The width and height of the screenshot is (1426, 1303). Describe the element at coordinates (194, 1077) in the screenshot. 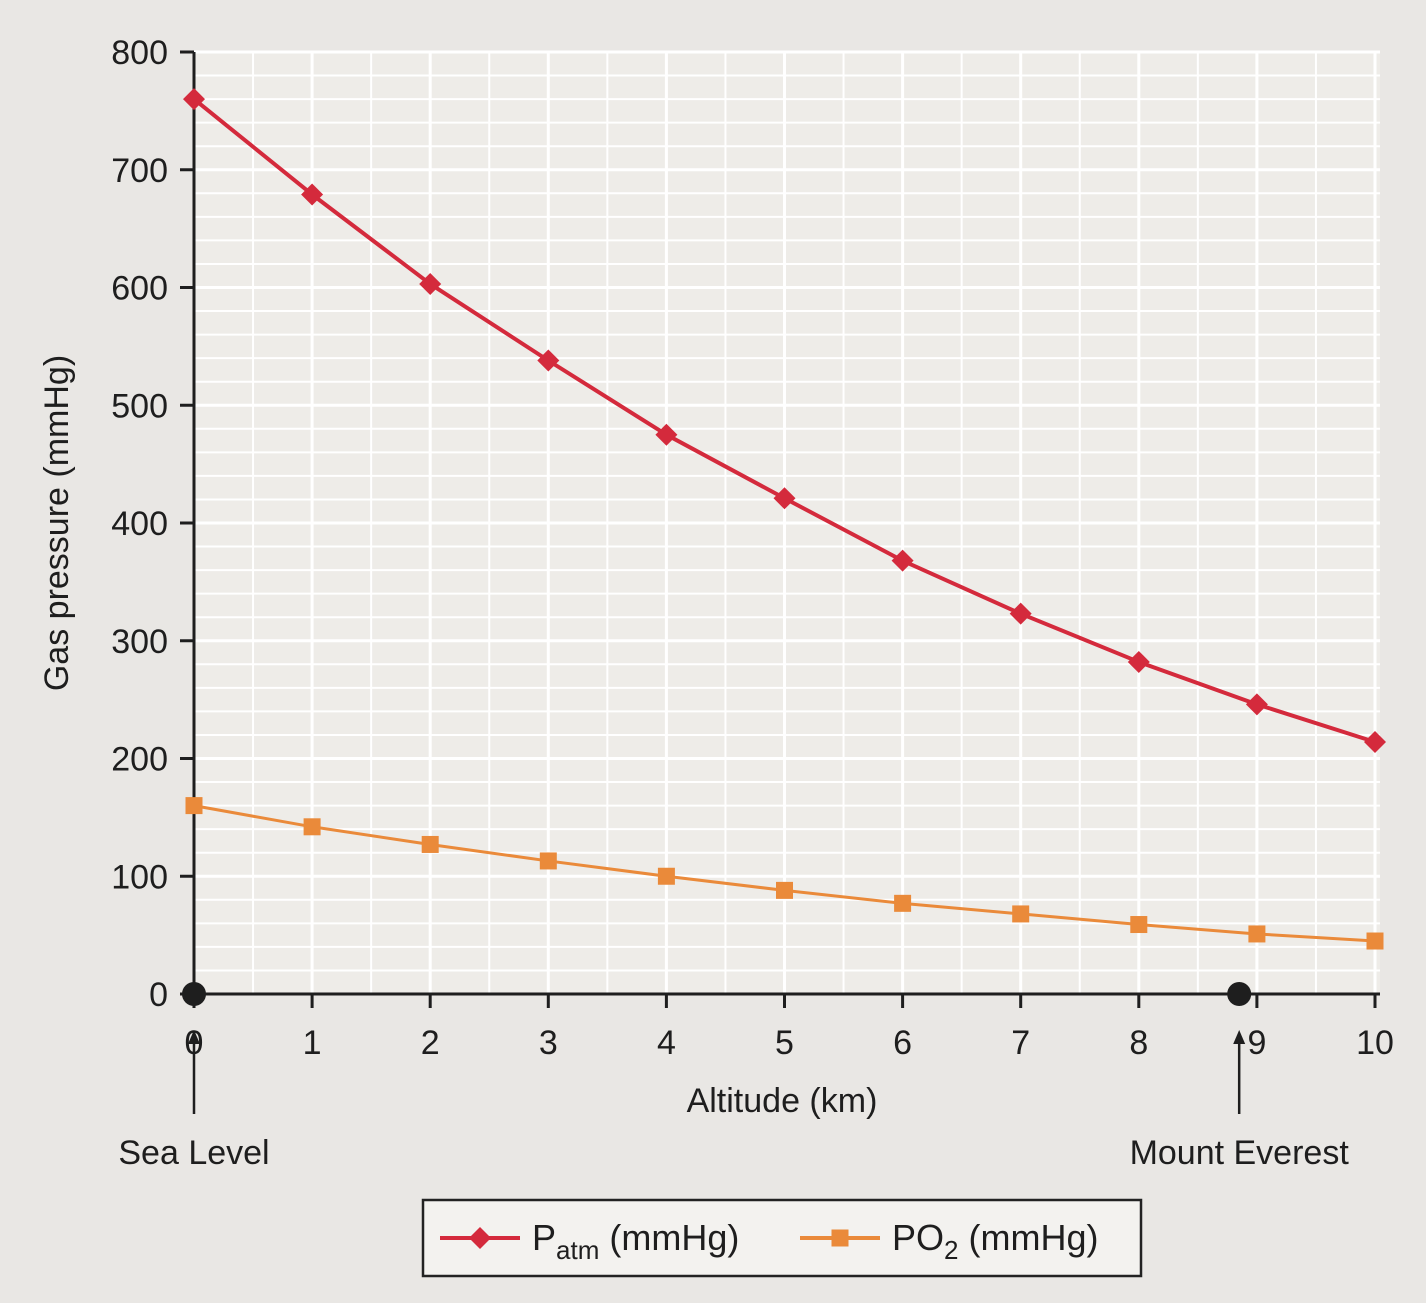

I see `sea-level-annotation: Sea Level` at that location.